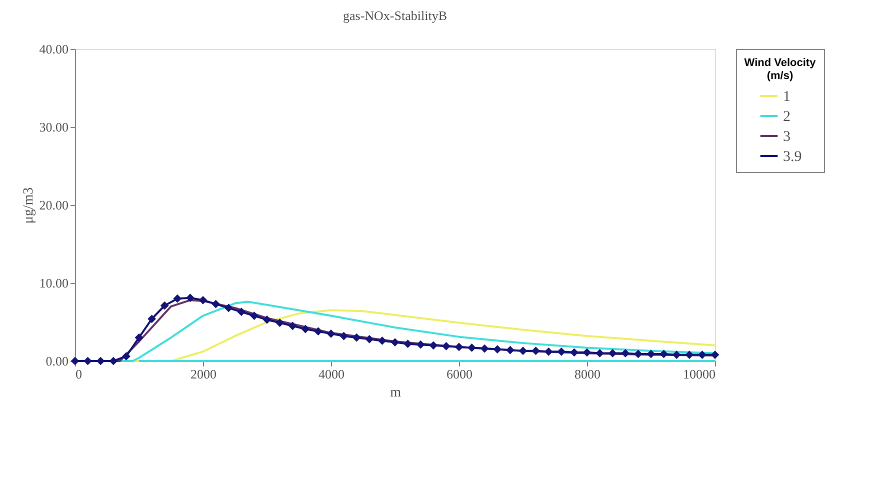  Describe the element at coordinates (79, 374) in the screenshot. I see `x-tick-label: 0` at that location.